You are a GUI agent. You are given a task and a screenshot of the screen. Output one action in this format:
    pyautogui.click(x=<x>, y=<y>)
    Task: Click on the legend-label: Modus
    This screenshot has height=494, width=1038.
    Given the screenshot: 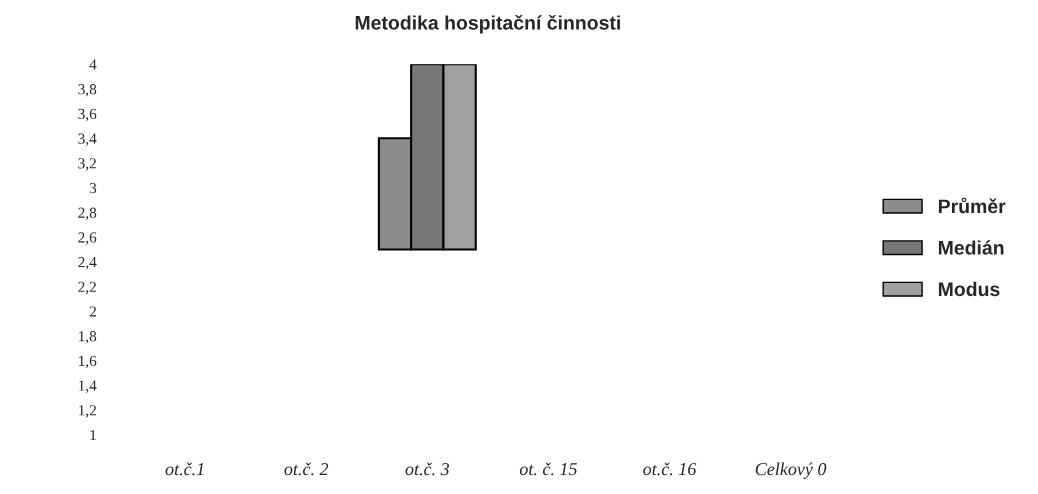 What is the action you would take?
    pyautogui.click(x=969, y=289)
    